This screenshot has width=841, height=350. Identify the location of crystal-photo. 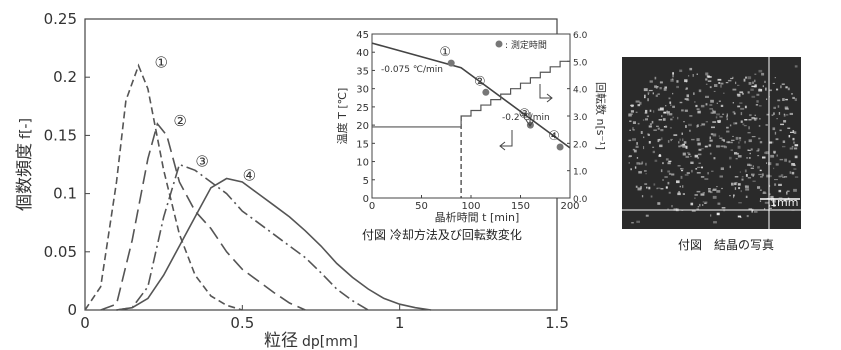
(711, 143).